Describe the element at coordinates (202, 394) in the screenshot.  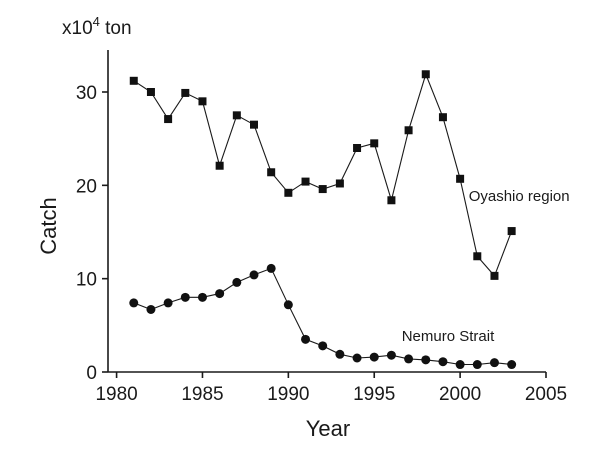
I see `x-tick-label-1985: 1985` at that location.